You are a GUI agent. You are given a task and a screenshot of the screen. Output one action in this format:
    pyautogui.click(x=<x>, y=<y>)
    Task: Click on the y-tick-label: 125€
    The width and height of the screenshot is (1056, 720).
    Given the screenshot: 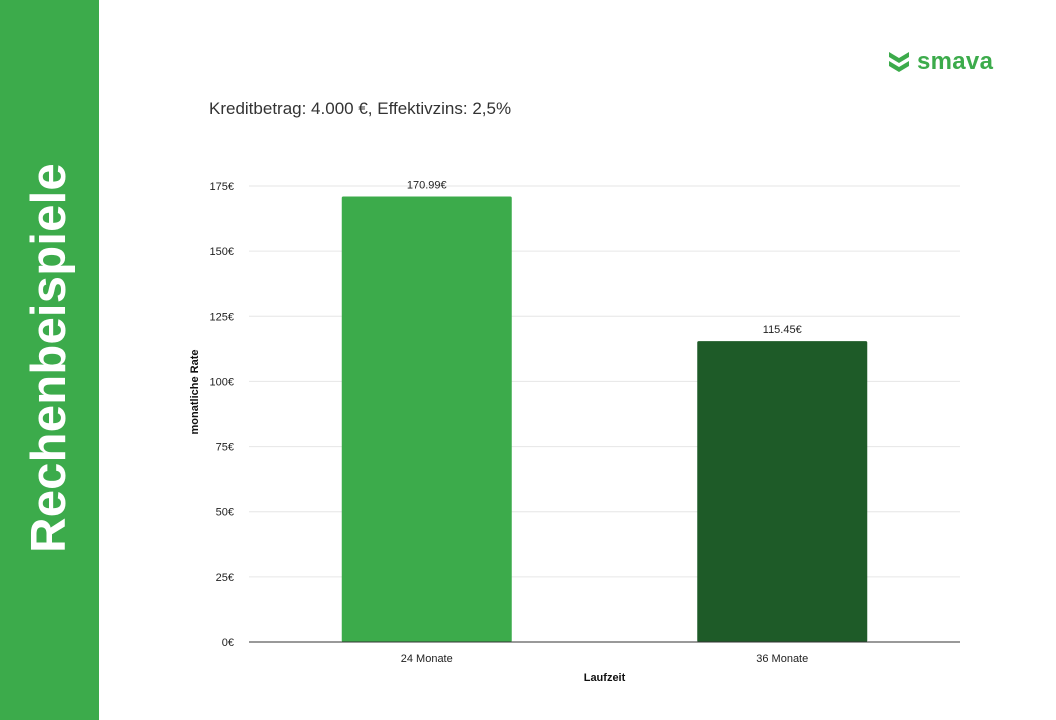 What is the action you would take?
    pyautogui.click(x=222, y=317)
    